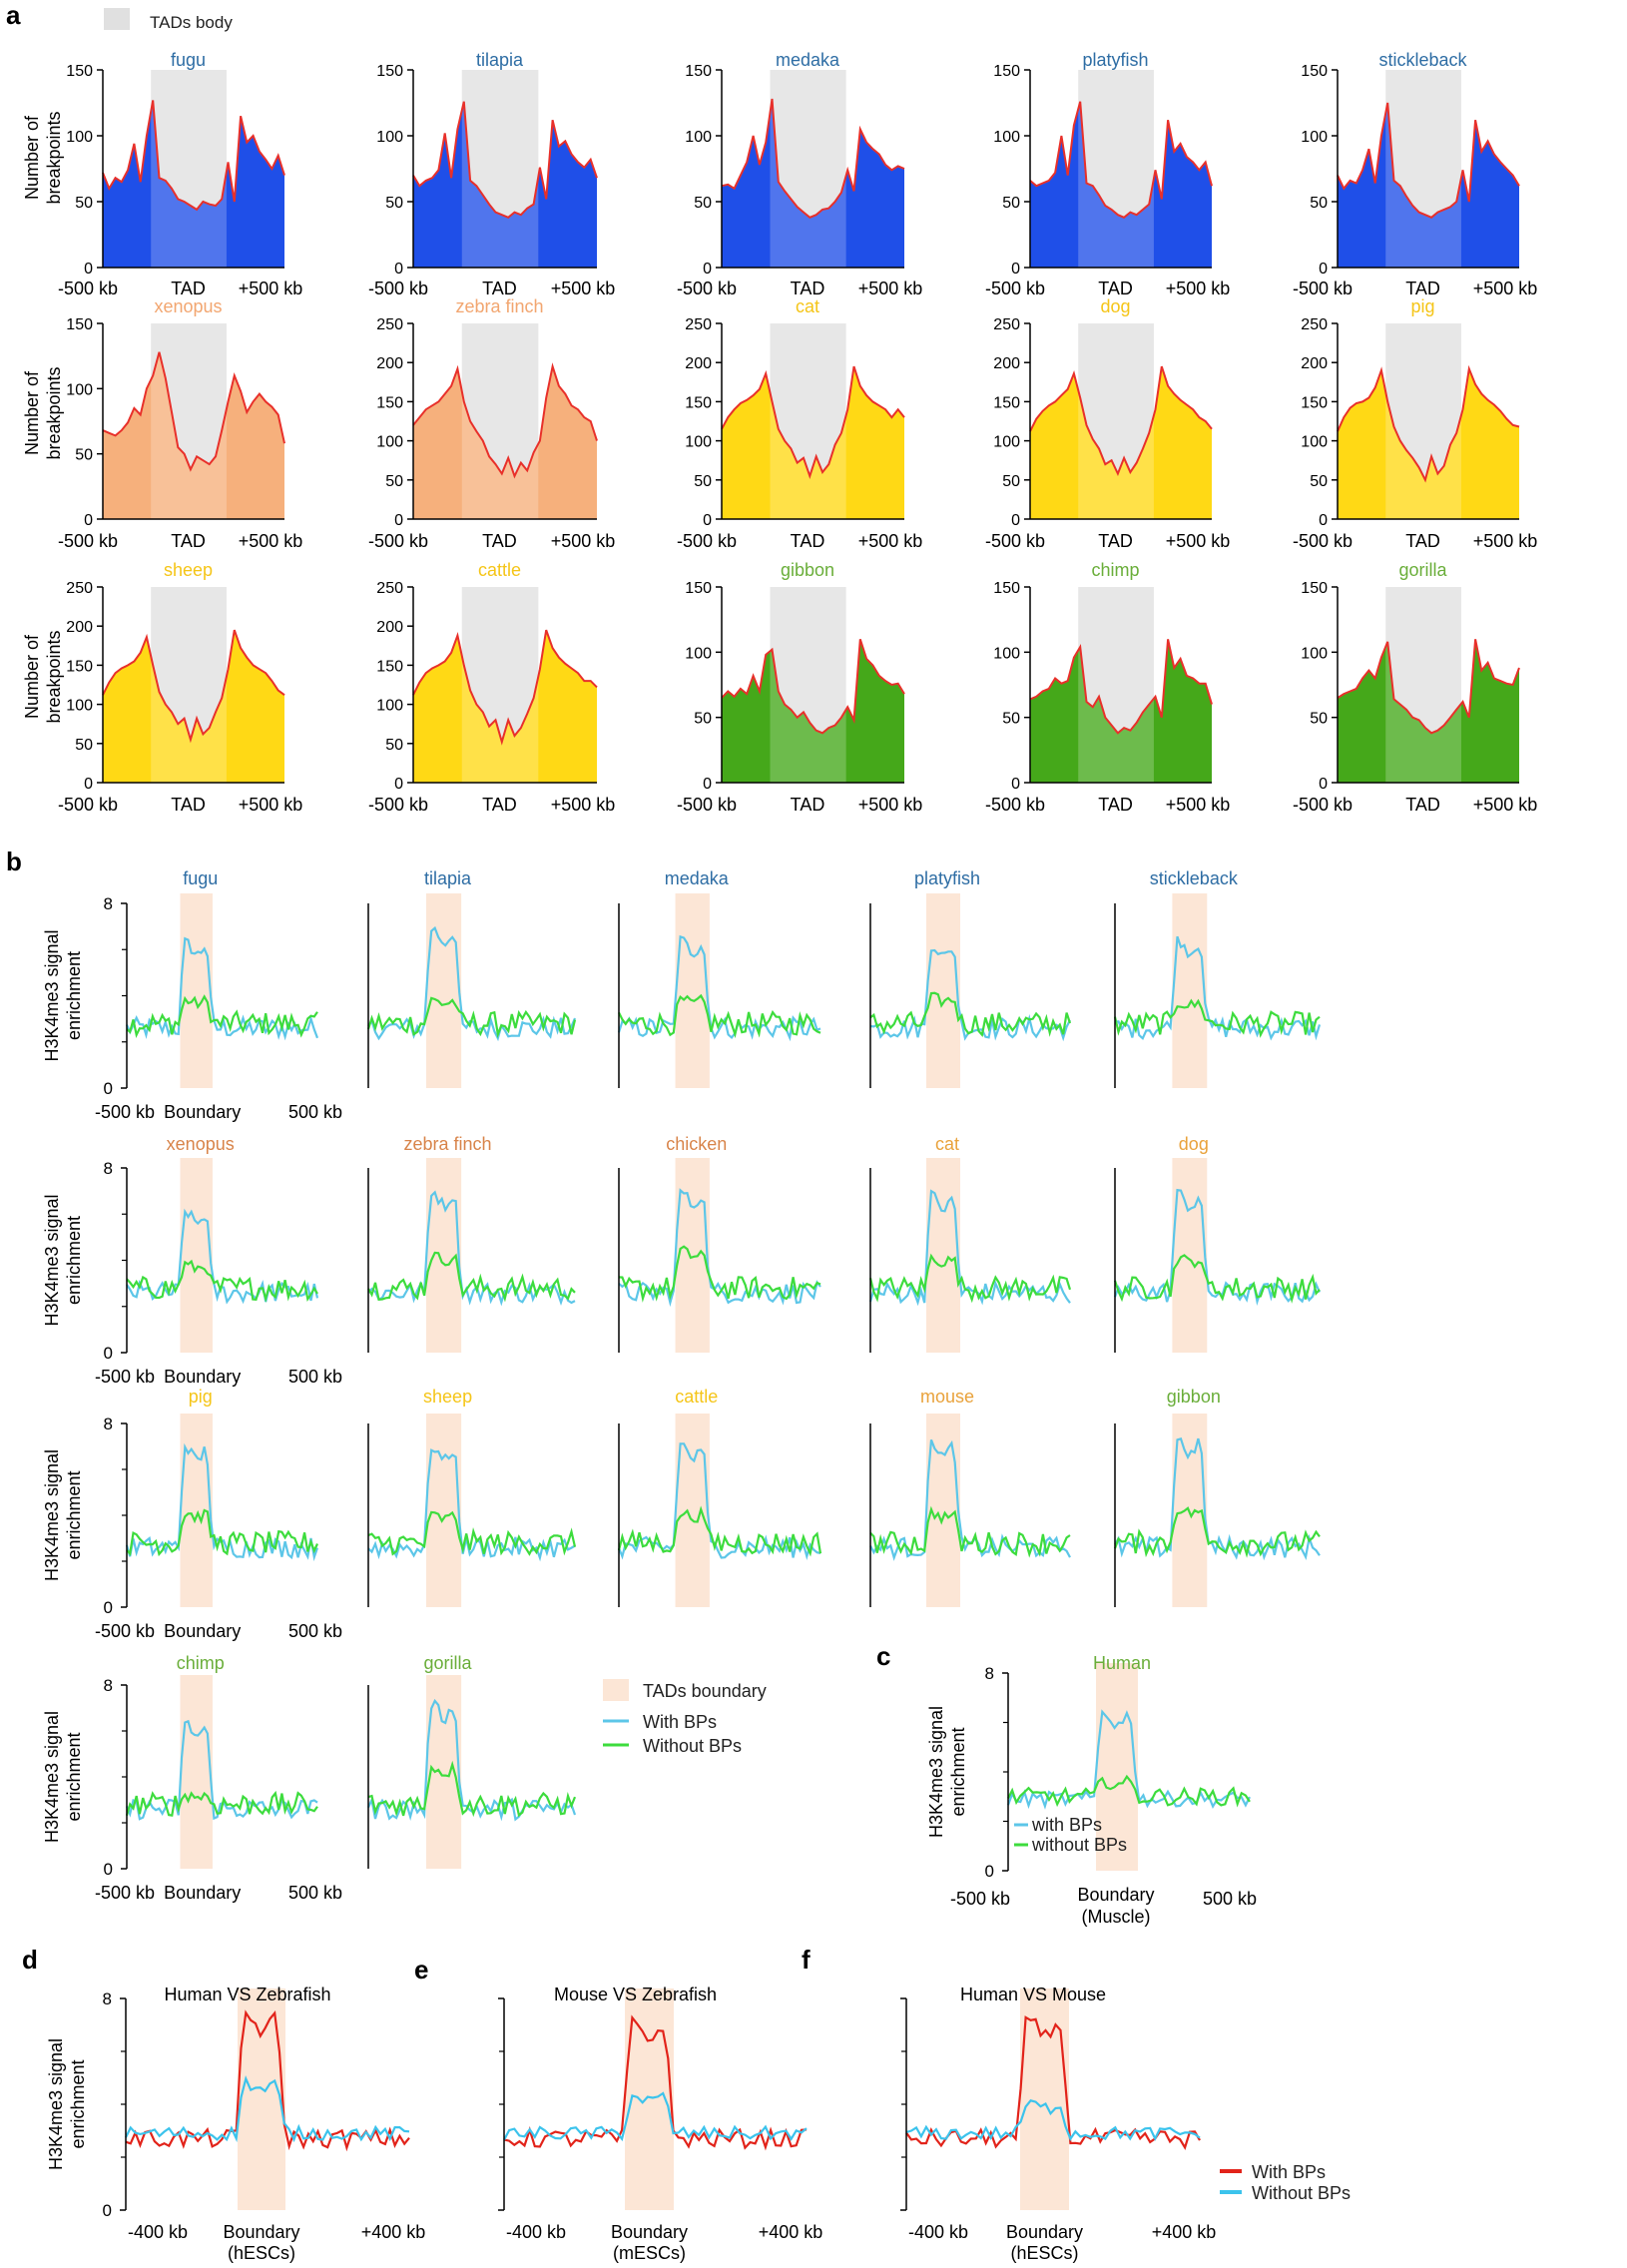  Describe the element at coordinates (970, 1531) in the screenshot. I see `line-without-mouse` at that location.